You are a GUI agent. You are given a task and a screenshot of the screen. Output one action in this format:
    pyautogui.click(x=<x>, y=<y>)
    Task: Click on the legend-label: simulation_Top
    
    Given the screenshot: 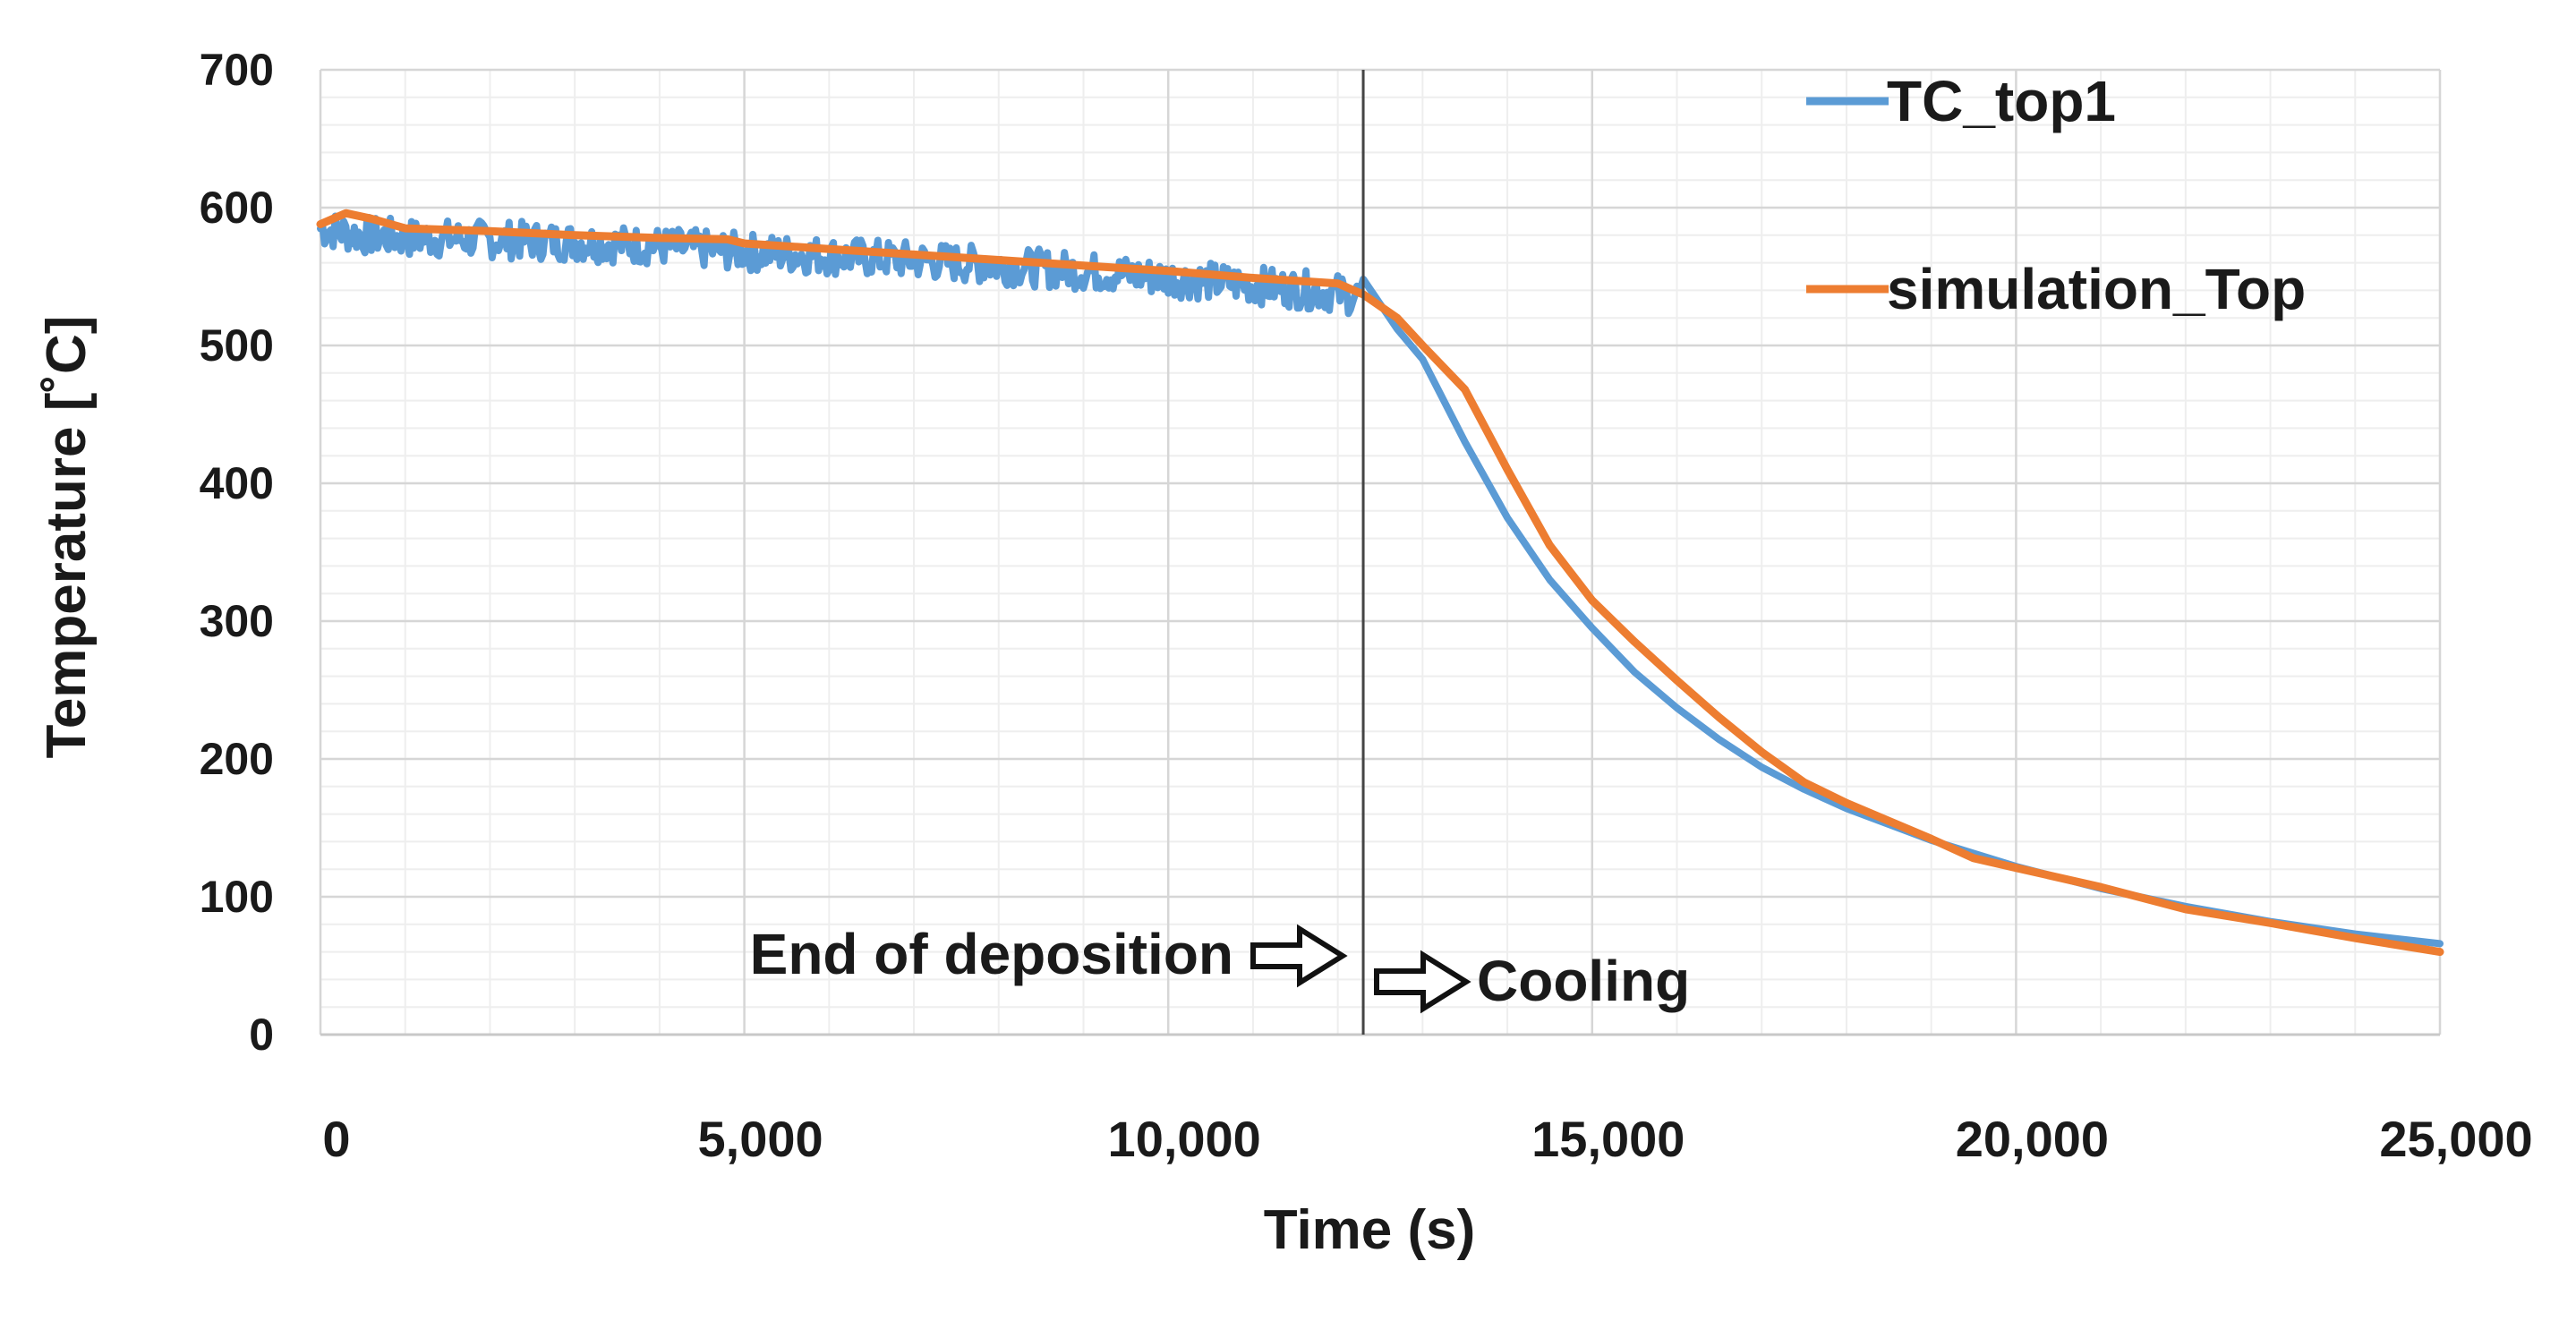 What is the action you would take?
    pyautogui.click(x=2096, y=289)
    